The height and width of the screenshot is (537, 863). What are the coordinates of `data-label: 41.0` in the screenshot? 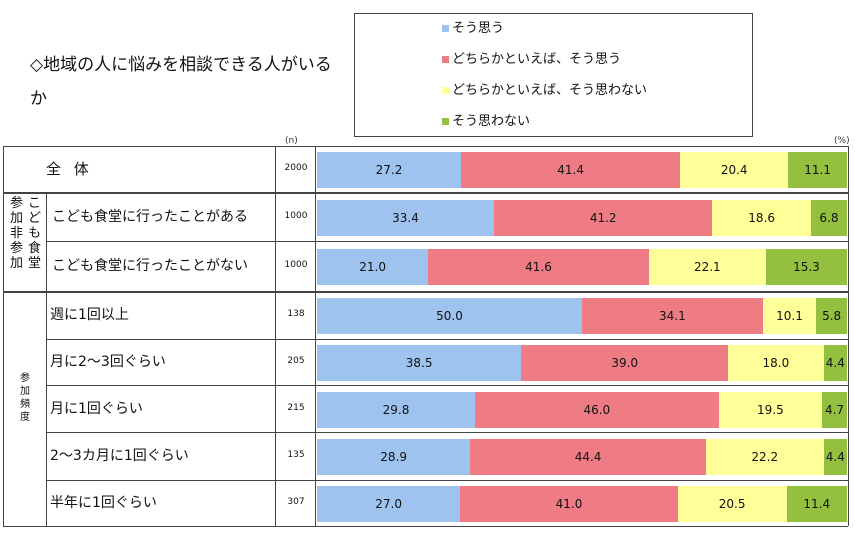 It's located at (569, 504).